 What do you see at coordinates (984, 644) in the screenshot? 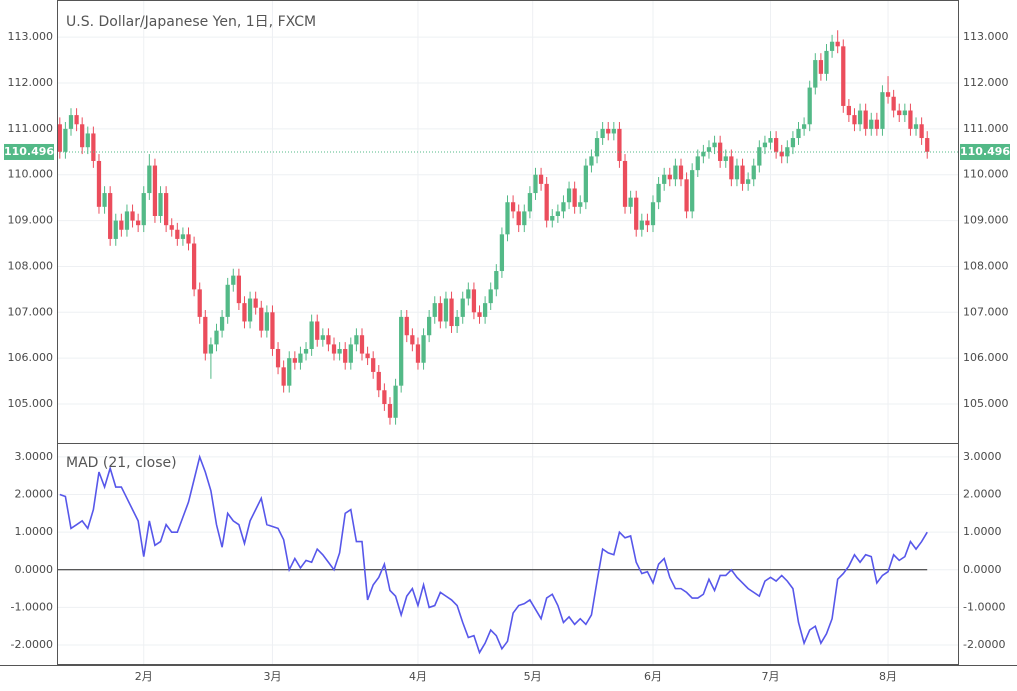
I see `y-tick-label-right: -2.0000` at bounding box center [984, 644].